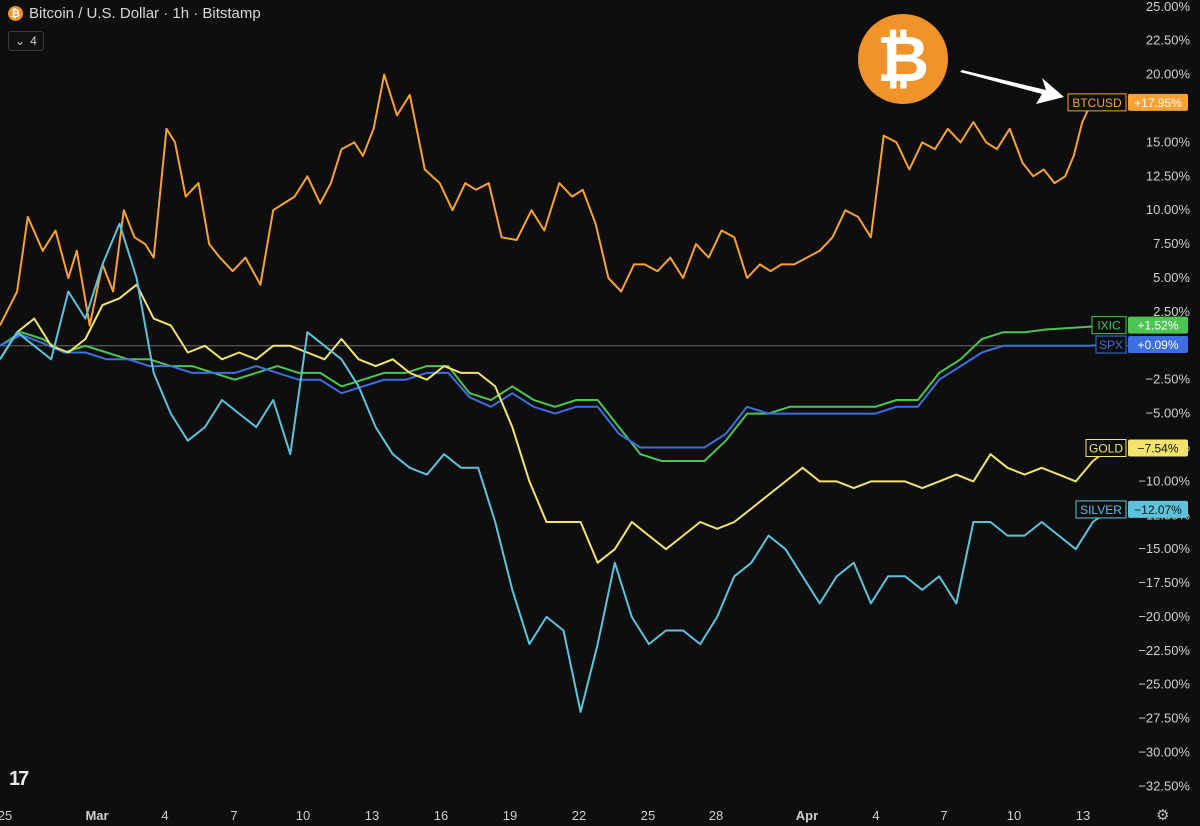 Image resolution: width=1200 pixels, height=826 pixels. I want to click on y-tick-label: −27.50%, so click(1164, 718).